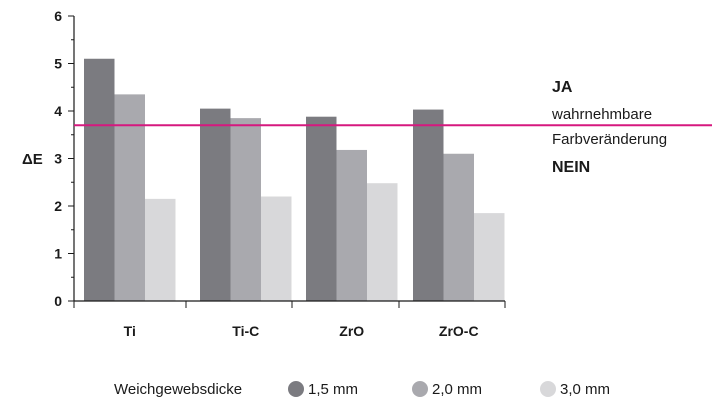  What do you see at coordinates (130, 331) in the screenshot?
I see `x-tick-label: Ti` at bounding box center [130, 331].